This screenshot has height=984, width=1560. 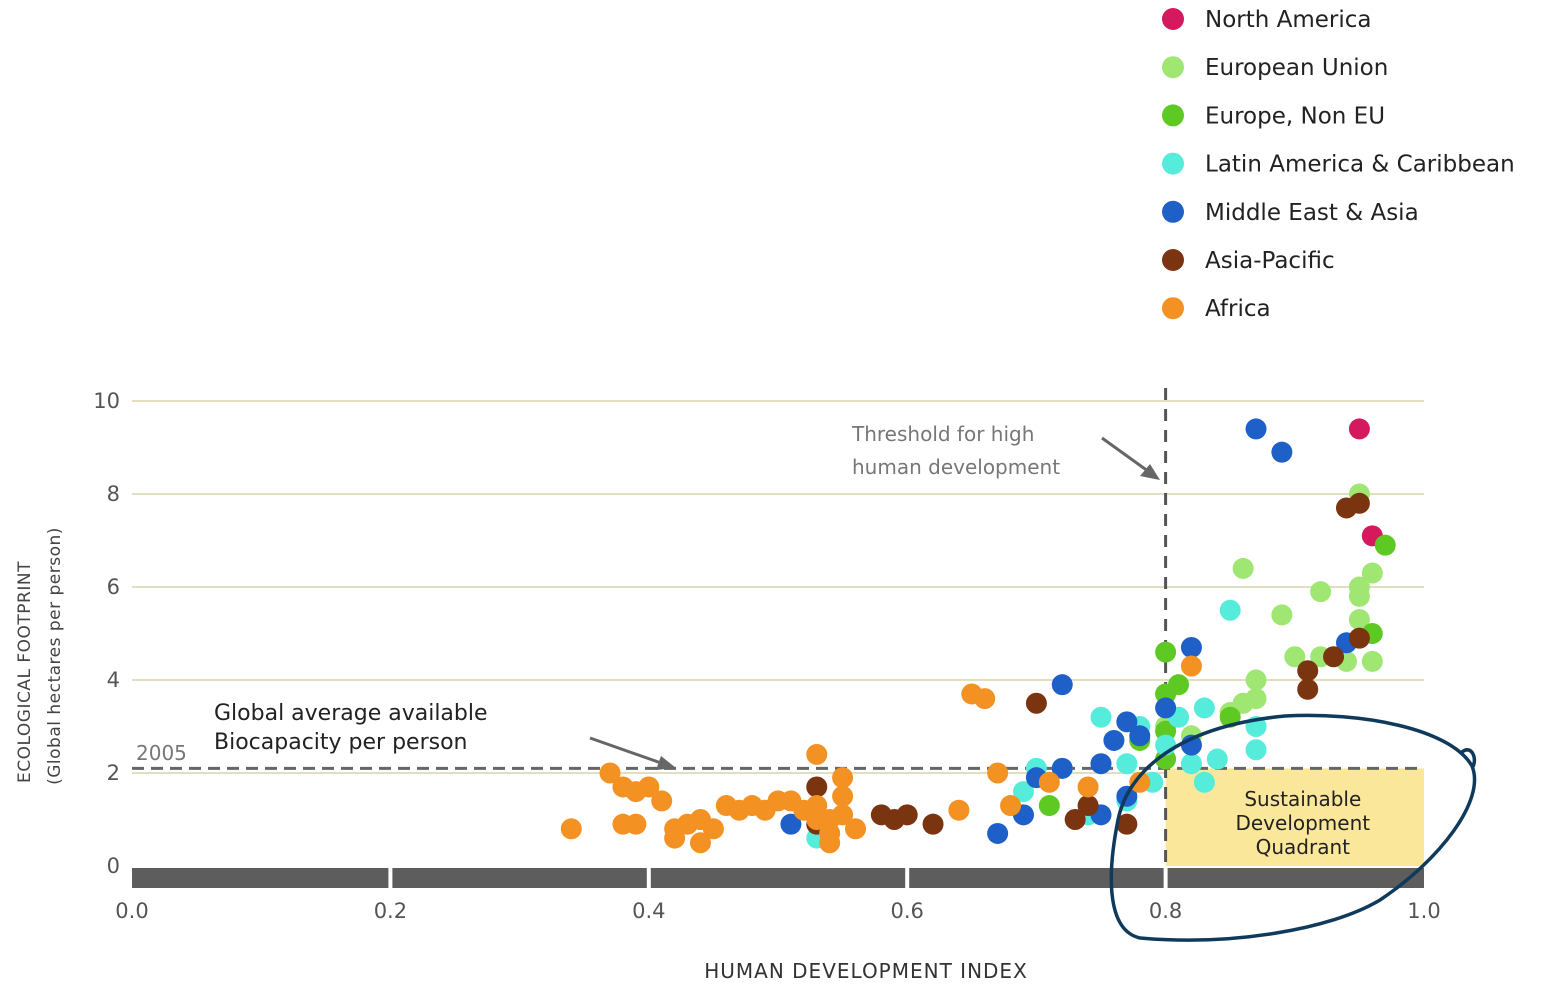 What do you see at coordinates (113, 494) in the screenshot?
I see `y-tick-label: 8` at bounding box center [113, 494].